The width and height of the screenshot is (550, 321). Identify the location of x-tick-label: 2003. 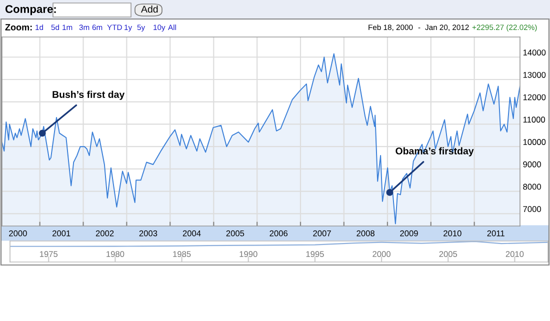
(148, 233).